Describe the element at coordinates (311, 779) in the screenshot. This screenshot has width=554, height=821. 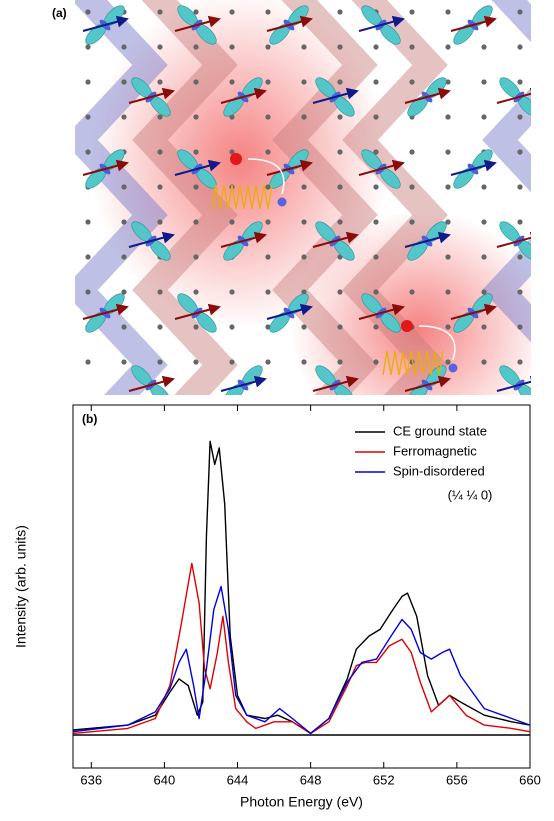
I see `x-tick-label: 648` at that location.